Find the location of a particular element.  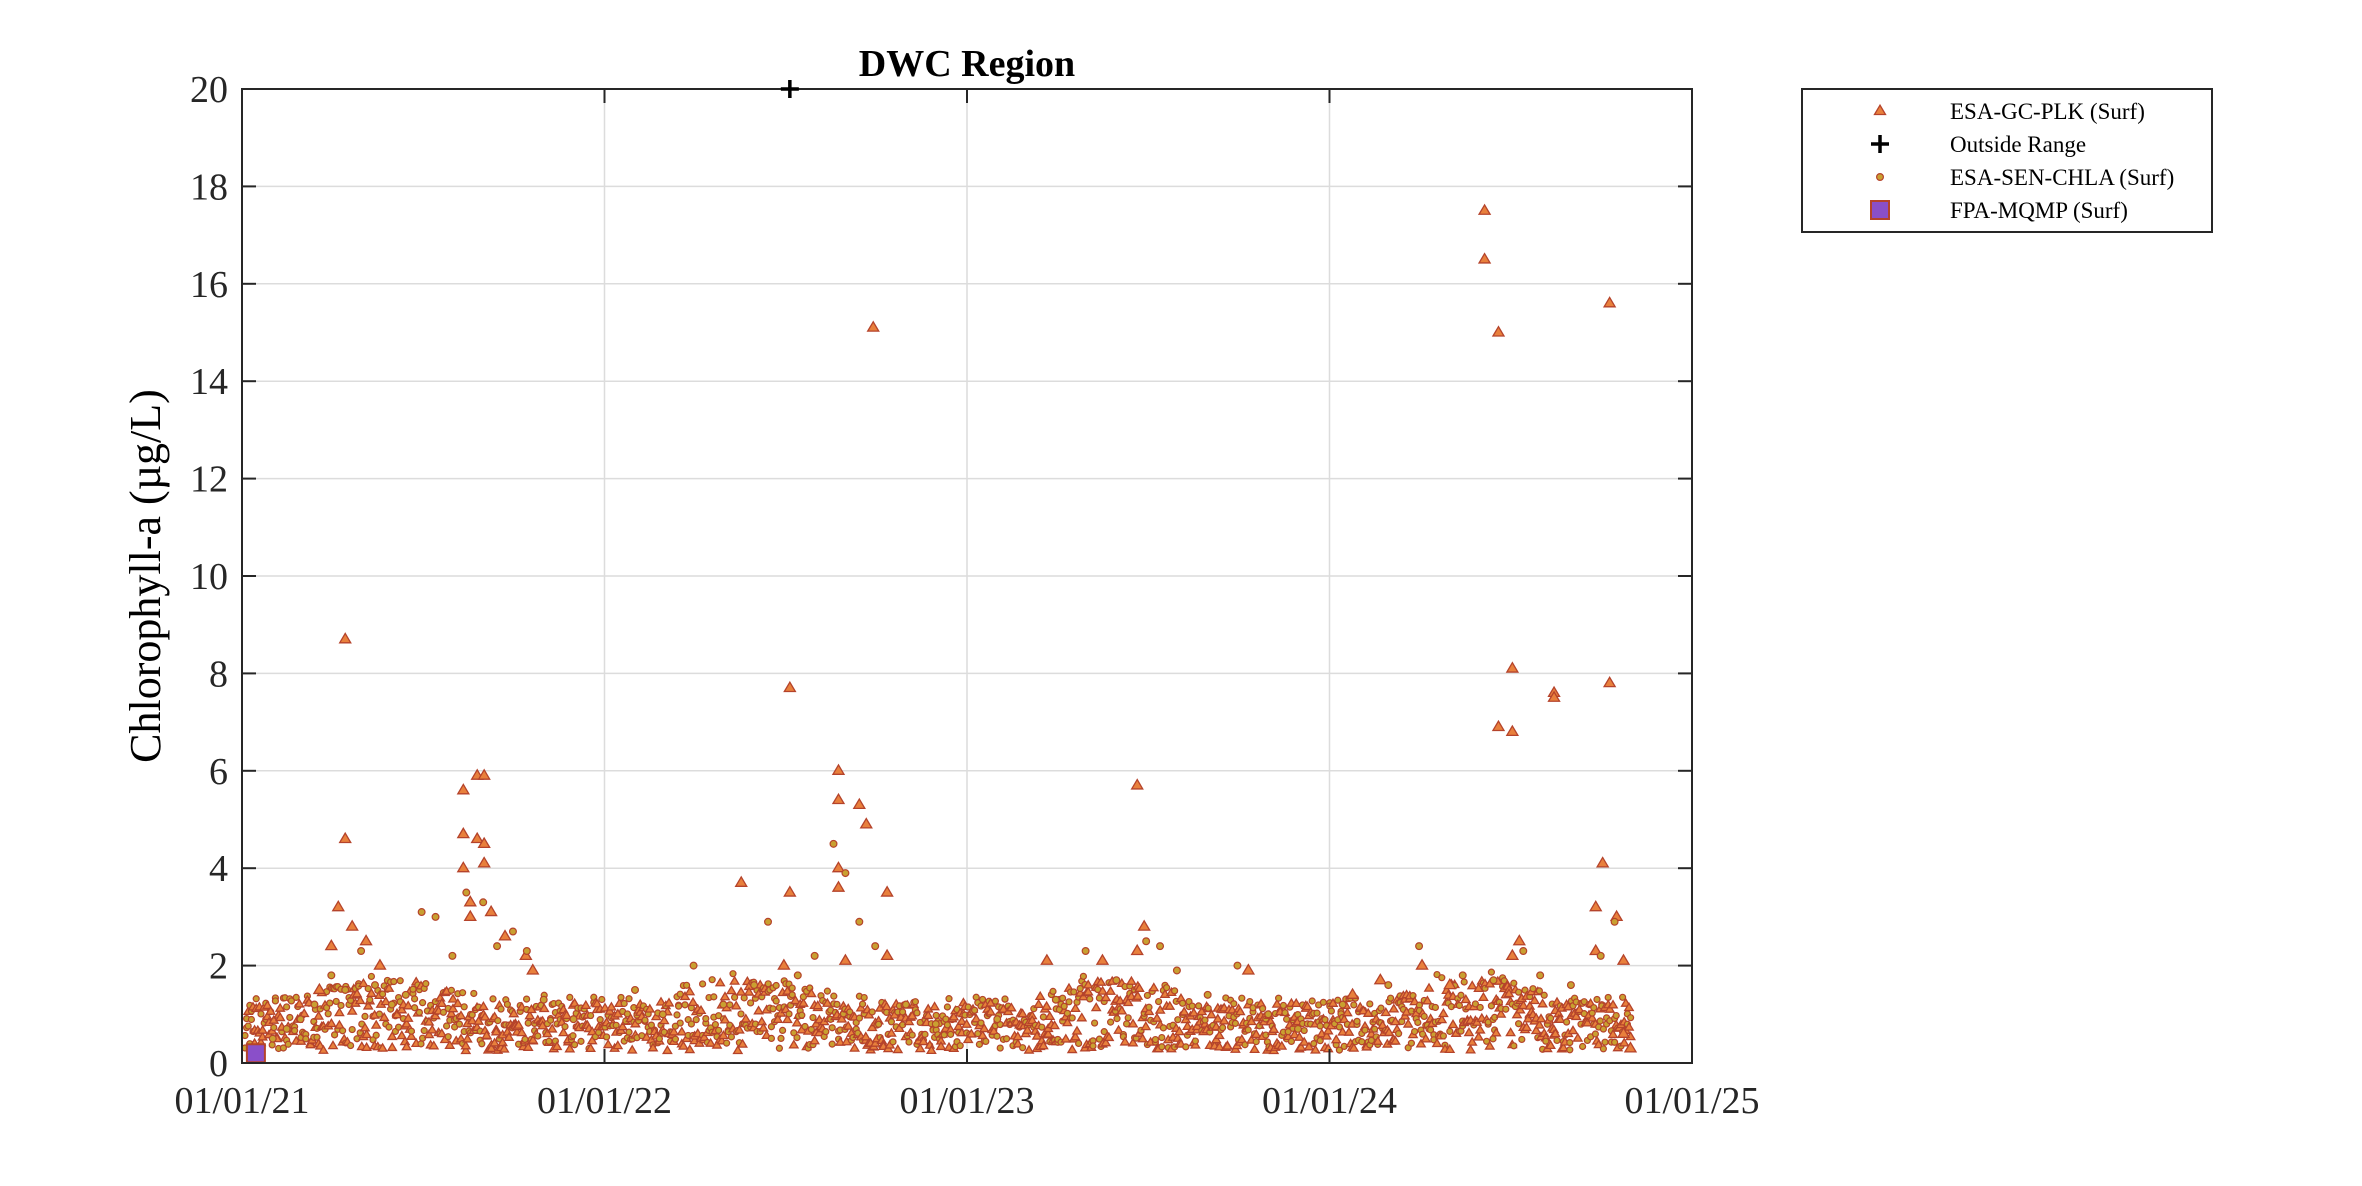

legend-square-icon is located at coordinates (1880, 210).